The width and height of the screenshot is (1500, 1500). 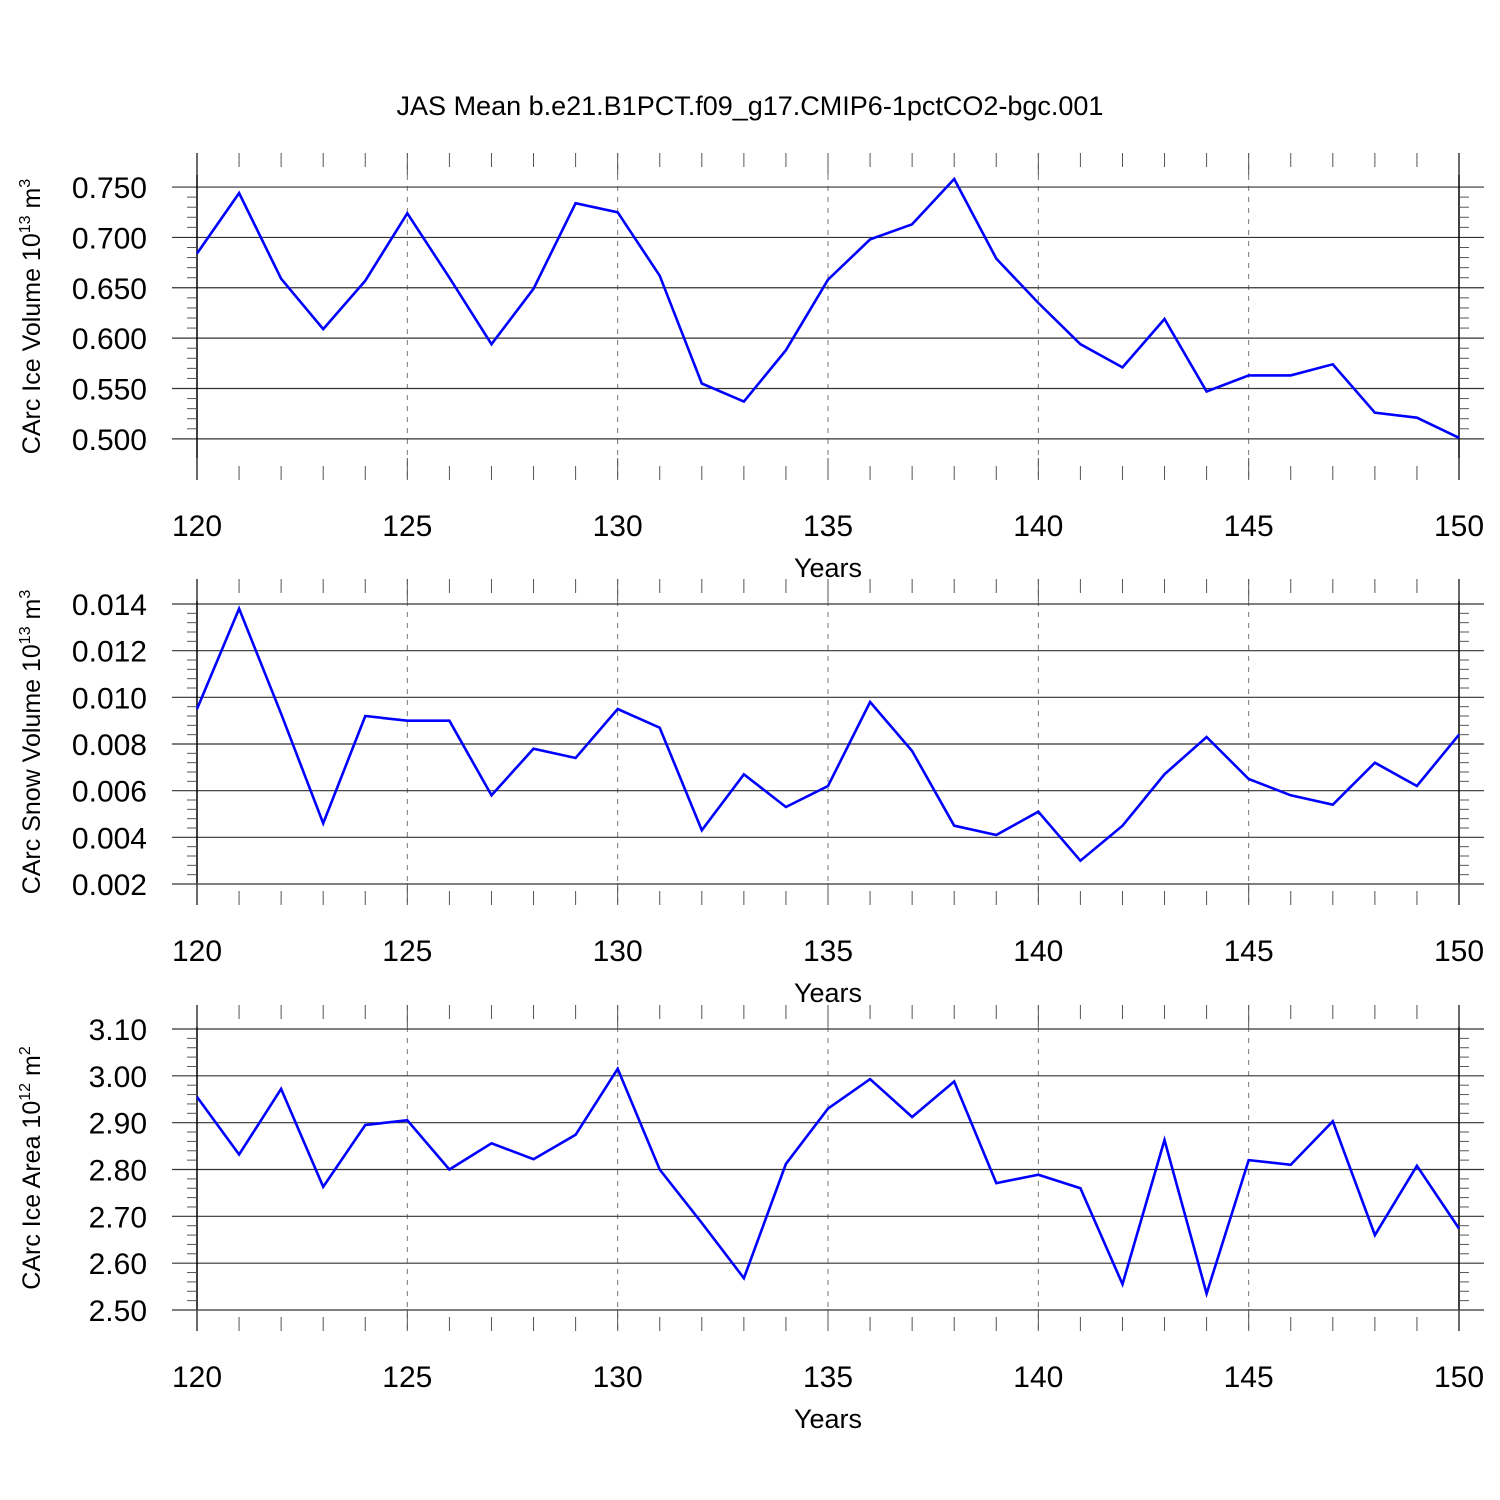 What do you see at coordinates (31, 742) in the screenshot?
I see `y-axis-title: CArc Snow Volume 1013 m3` at bounding box center [31, 742].